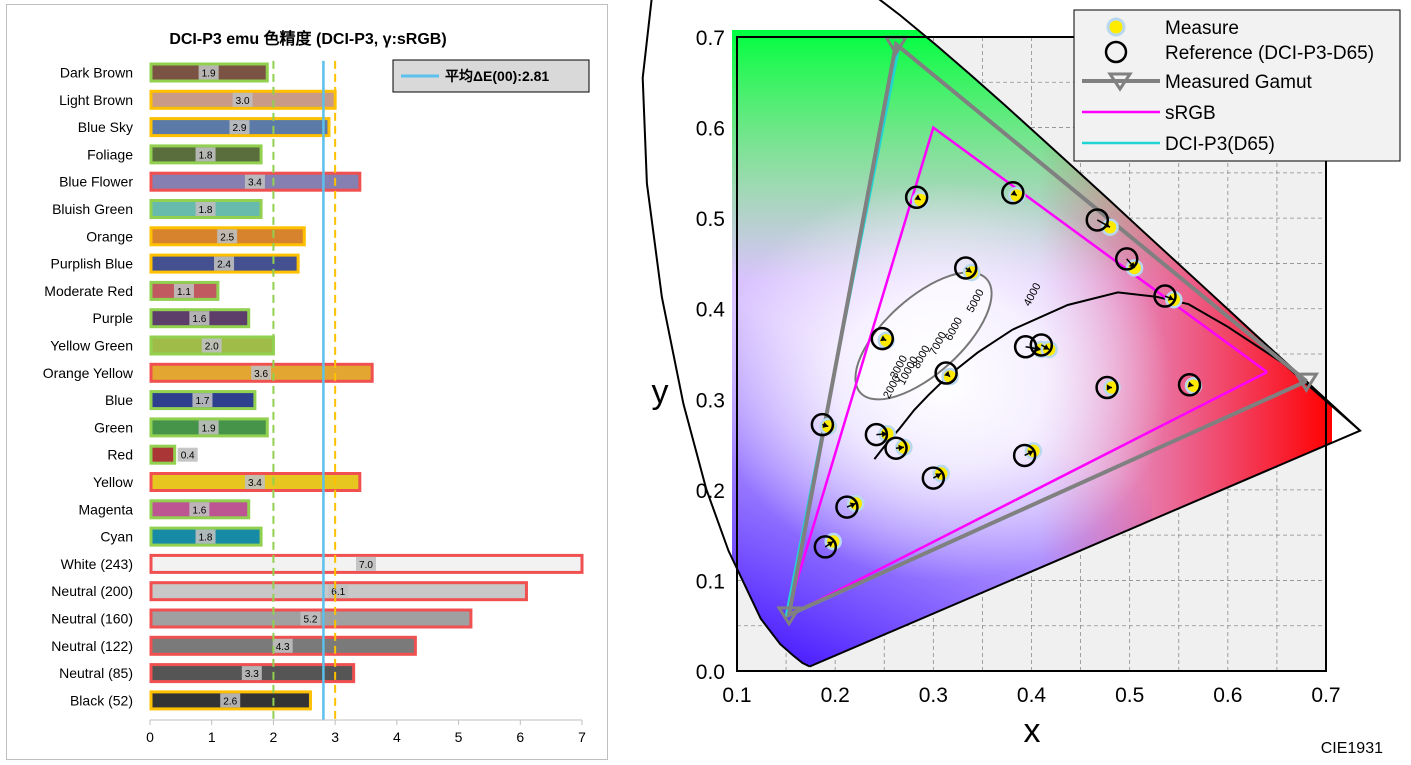 The image size is (1411, 765). I want to click on x-tick-label: 5, so click(459, 737).